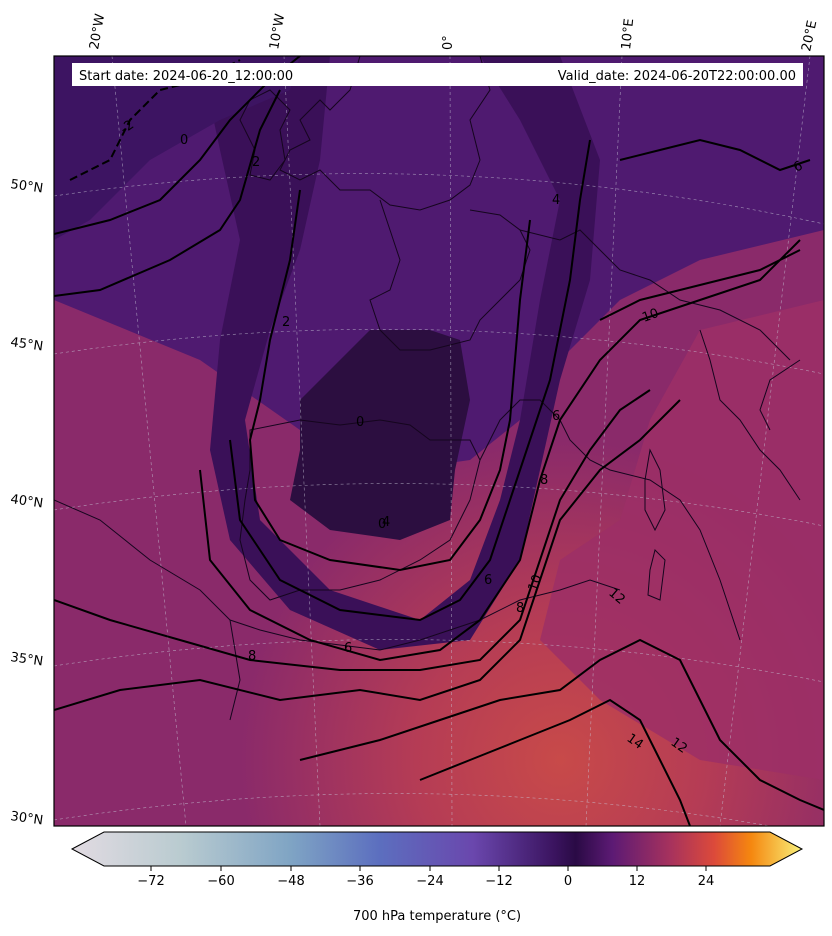  I want to click on start-date-text: Start date: 2024-06-20_12:00:00, so click(186, 76).